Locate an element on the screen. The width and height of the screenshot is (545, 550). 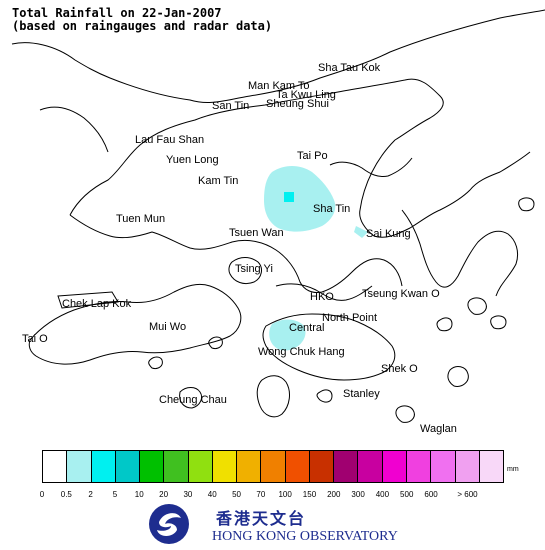
place-lau-fau-shan: Lau Fau Shan is located at coordinates (169, 140).